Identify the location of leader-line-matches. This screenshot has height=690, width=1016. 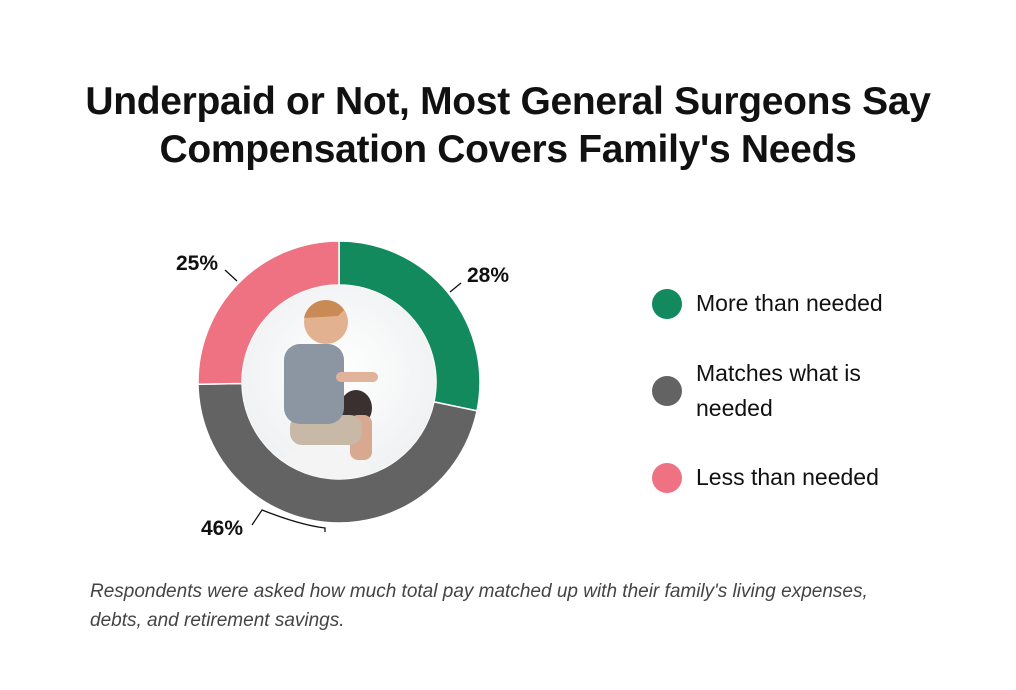
(288, 520).